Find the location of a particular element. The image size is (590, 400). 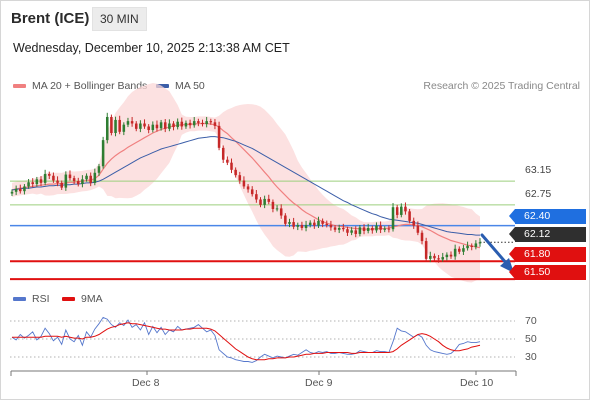

x-tick-dec10: Dec 10 is located at coordinates (477, 383).